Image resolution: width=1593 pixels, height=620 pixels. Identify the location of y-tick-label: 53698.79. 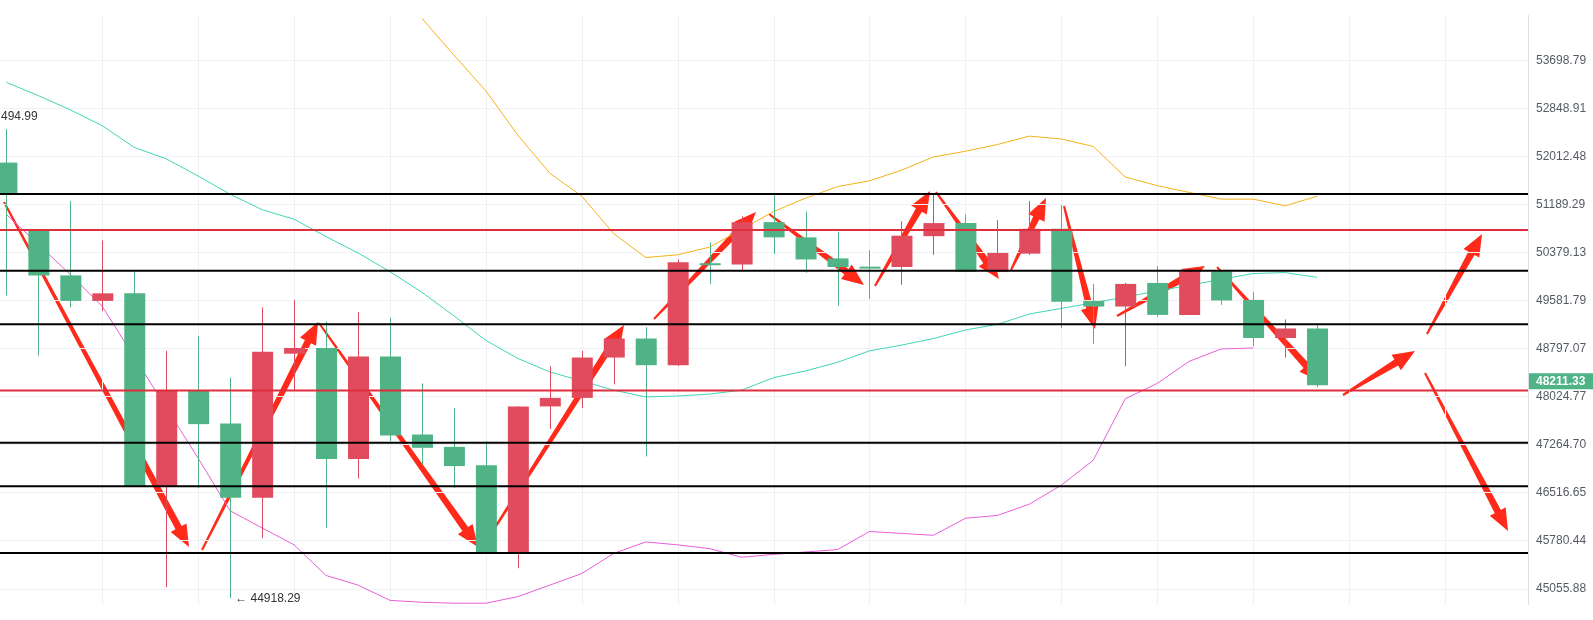
(1561, 60).